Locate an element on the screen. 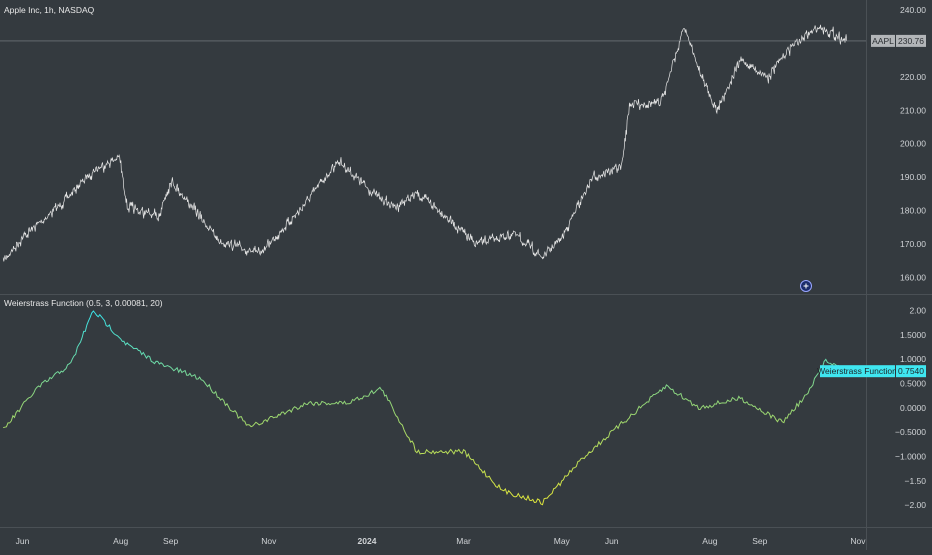 This screenshot has height=555, width=932. x-axis-label-1: Aug is located at coordinates (120, 541).